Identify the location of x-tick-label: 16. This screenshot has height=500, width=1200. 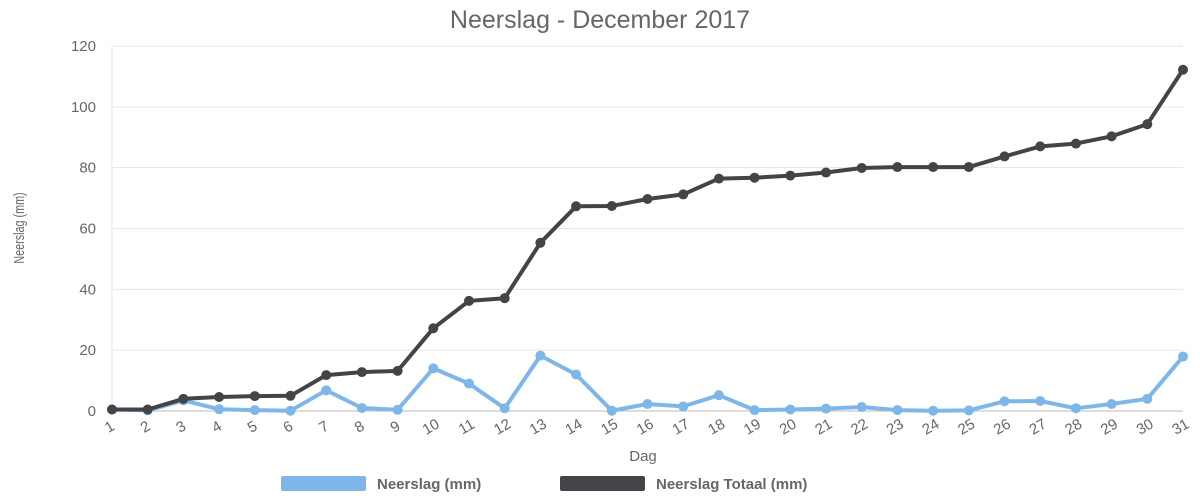
(645, 427).